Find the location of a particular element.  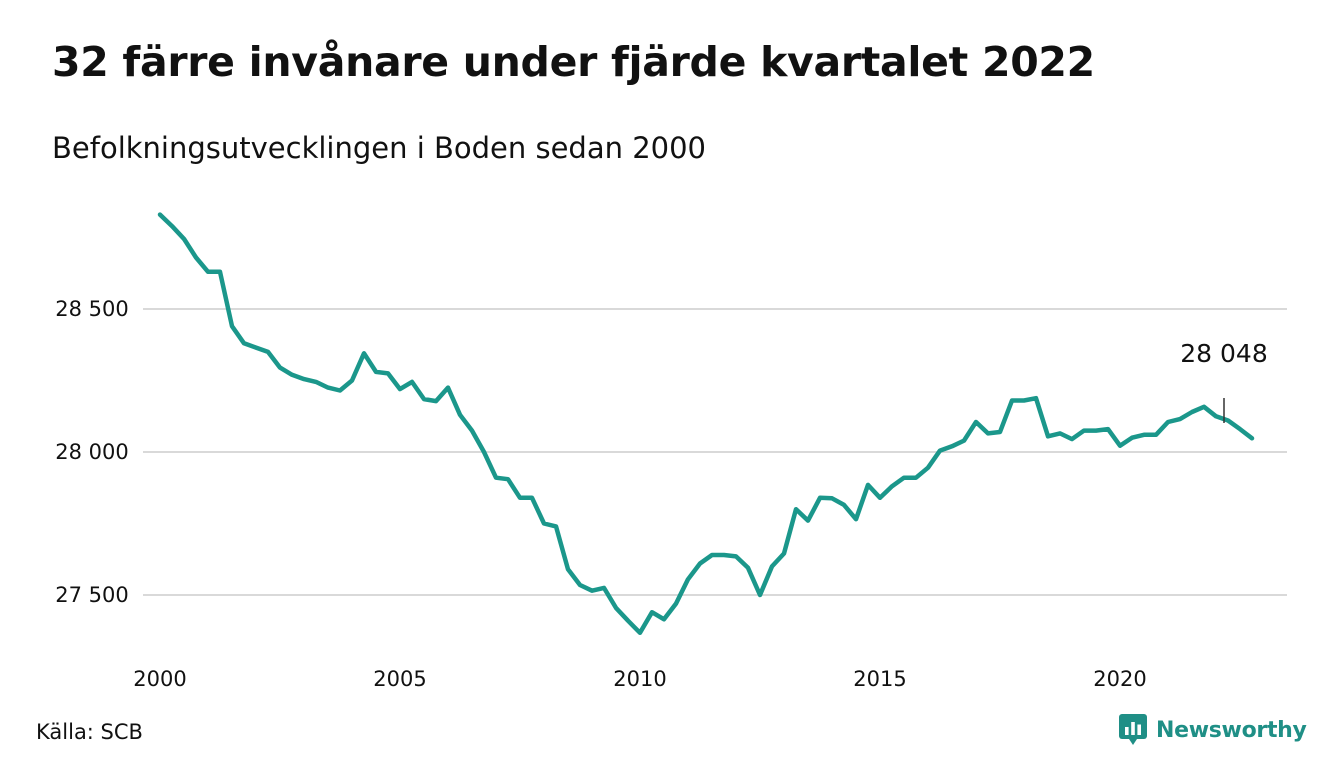

y-axis-labels: 27 500 28 000 28 500 is located at coordinates (91, 452).